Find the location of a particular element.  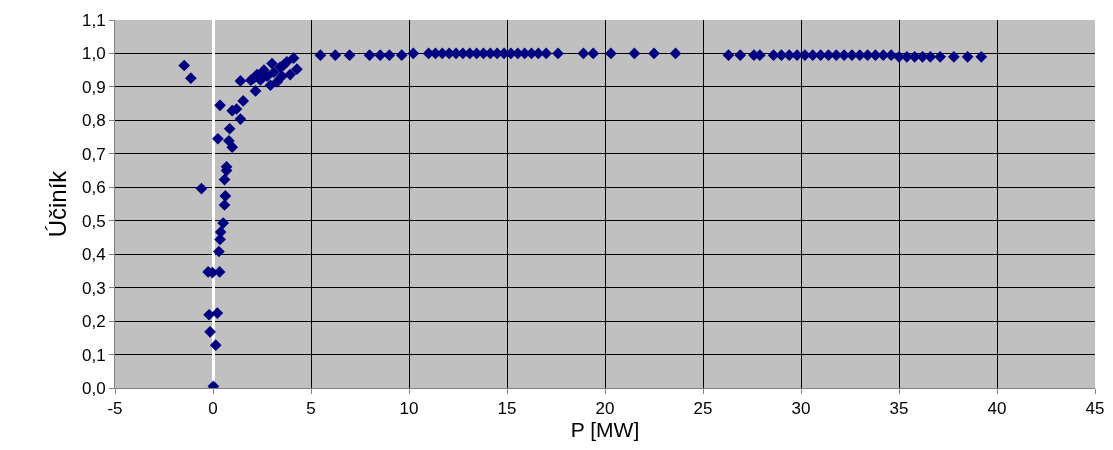

y-tick-label: 0,1 is located at coordinates (93, 355).